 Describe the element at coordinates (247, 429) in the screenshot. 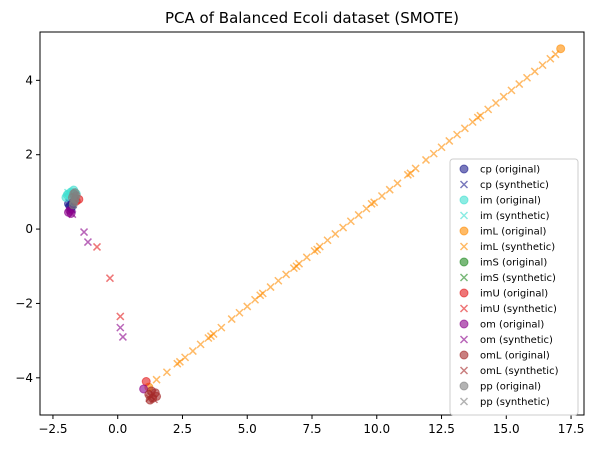

I see `x-tick-label: 5.0` at that location.